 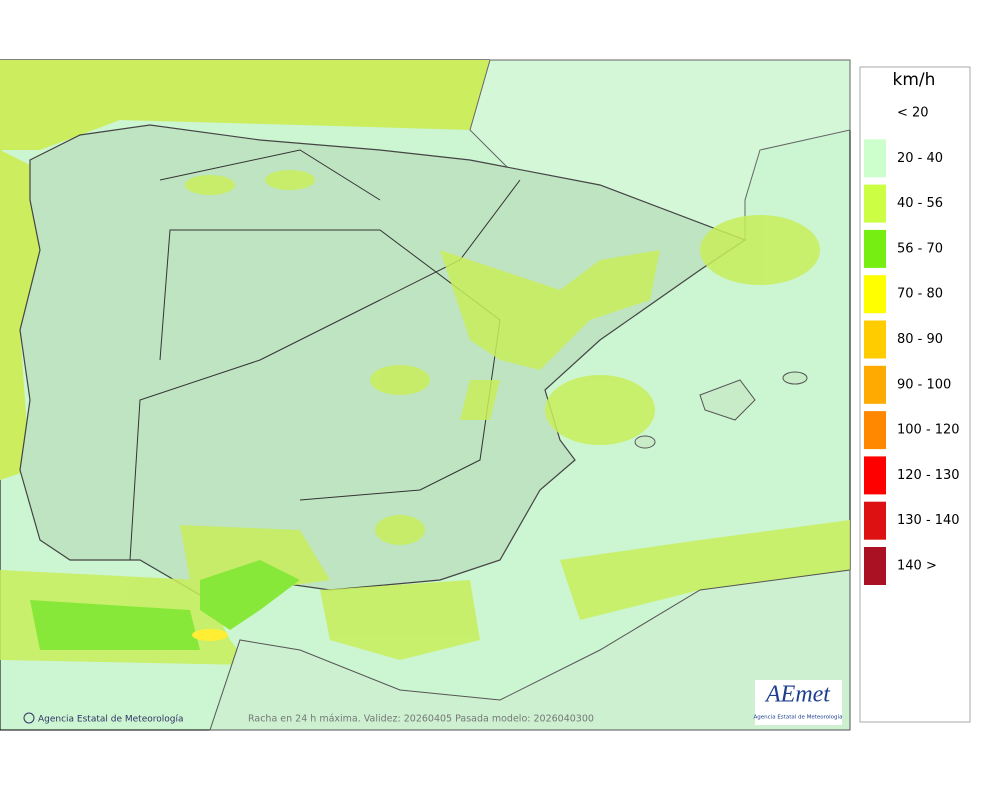 I want to click on legend-label: 130 - 140, so click(x=928, y=520).